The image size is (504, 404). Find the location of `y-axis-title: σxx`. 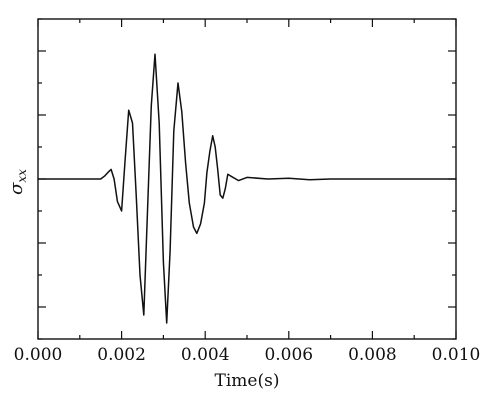

y-axis-title: σxx is located at coordinates (17, 182).